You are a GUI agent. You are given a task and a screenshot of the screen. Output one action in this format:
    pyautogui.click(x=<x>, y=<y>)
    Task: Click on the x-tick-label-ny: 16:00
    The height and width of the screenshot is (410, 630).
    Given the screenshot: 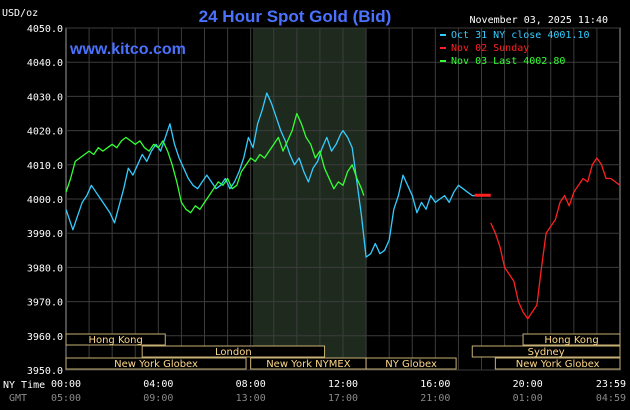 What is the action you would take?
    pyautogui.click(x=435, y=384)
    